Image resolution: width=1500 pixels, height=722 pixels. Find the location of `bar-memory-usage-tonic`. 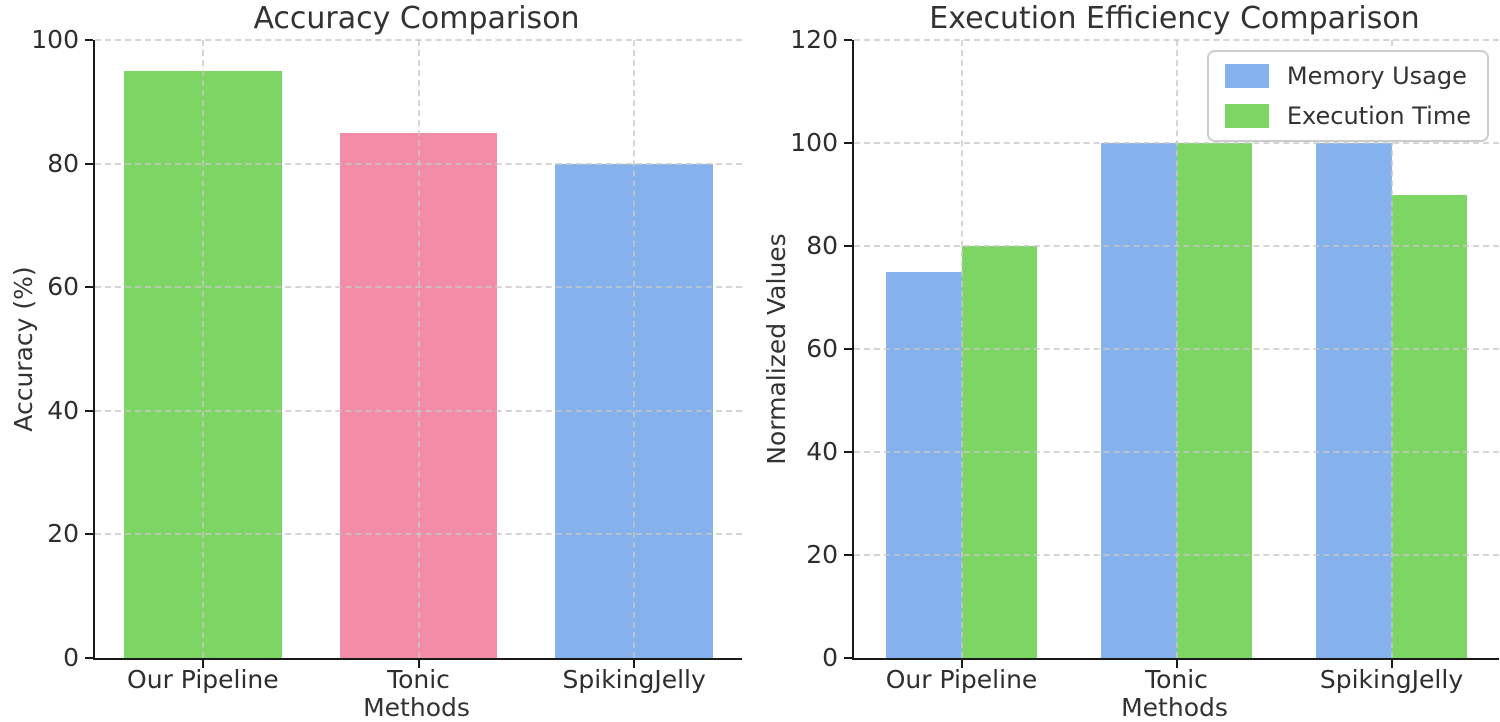

bar-memory-usage-tonic is located at coordinates (1139, 400).